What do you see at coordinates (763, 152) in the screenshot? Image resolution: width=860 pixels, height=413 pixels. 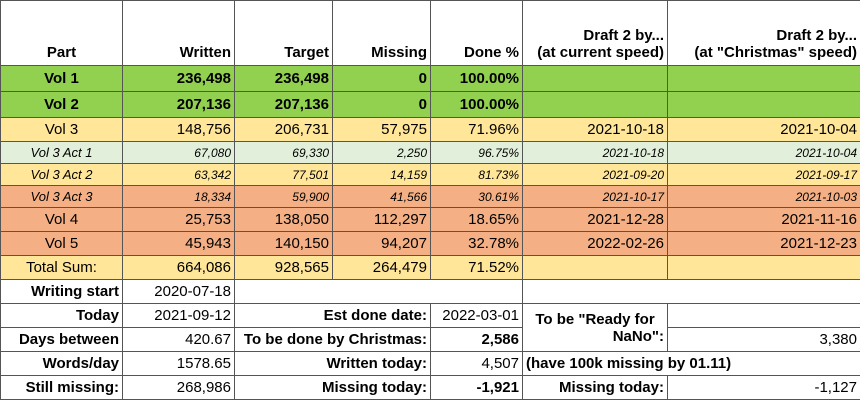 I see `value-cell: 2021-10-04` at bounding box center [763, 152].